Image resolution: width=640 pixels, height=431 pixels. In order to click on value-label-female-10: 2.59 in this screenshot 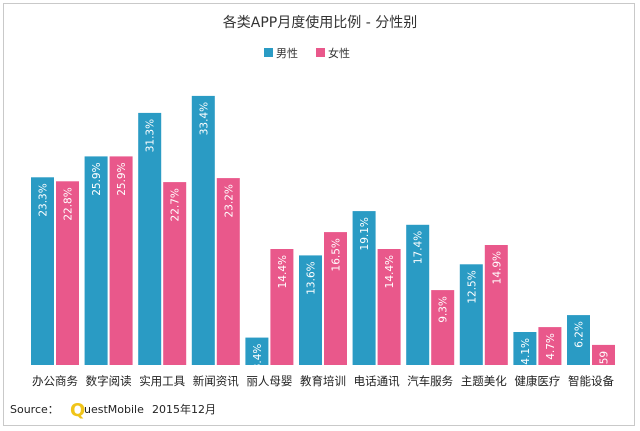, I will do `click(605, 362)`.